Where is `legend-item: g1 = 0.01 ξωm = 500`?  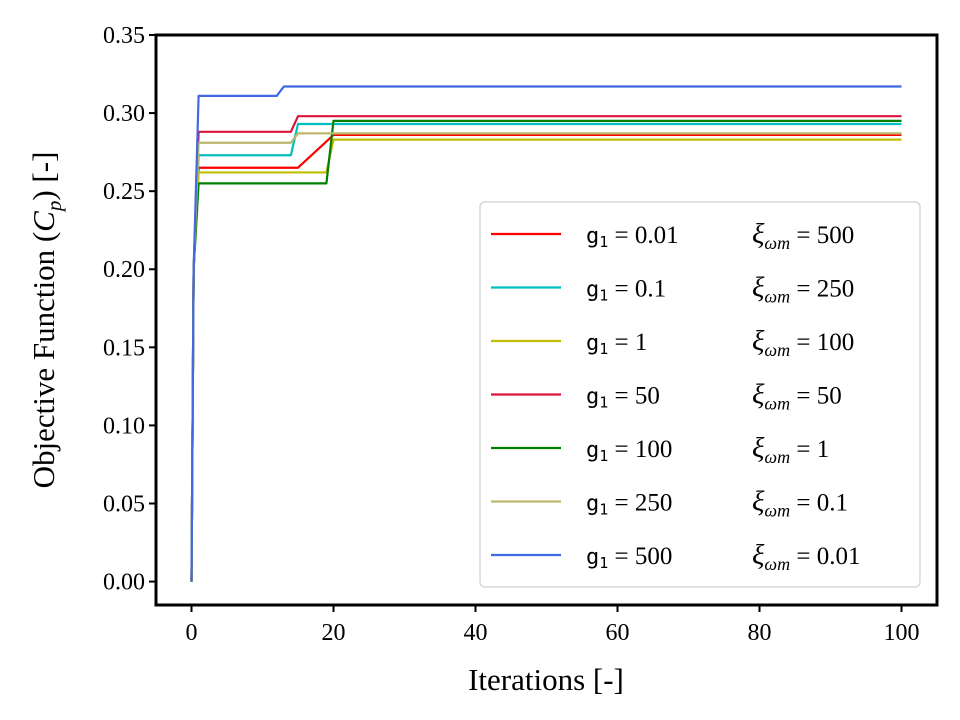
legend-item: g1 = 0.01 ξωm = 500 is located at coordinates (672, 235).